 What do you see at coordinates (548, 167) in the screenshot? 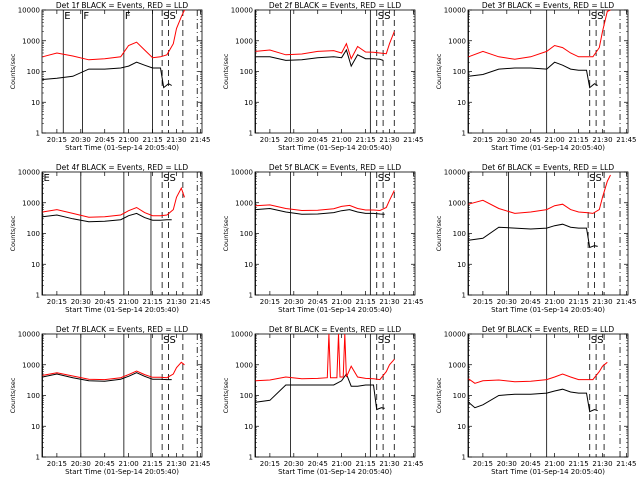
I see `panel-title: Det 6f BLACK = Events, RED = LLD` at bounding box center [548, 167].